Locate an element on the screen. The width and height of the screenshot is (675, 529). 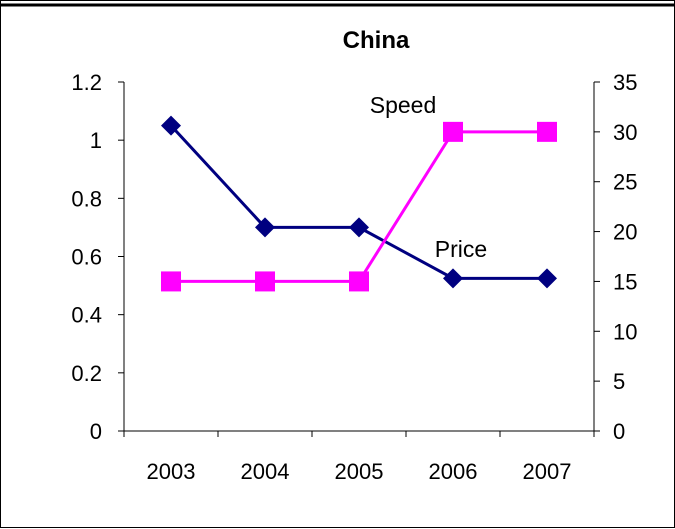
right-tick-label: 10 is located at coordinates (625, 331).